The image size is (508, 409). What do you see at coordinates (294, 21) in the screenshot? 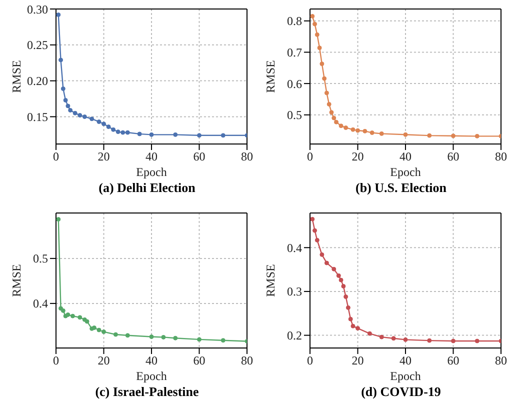
I see `y-tick-label: 0.8` at bounding box center [294, 21].